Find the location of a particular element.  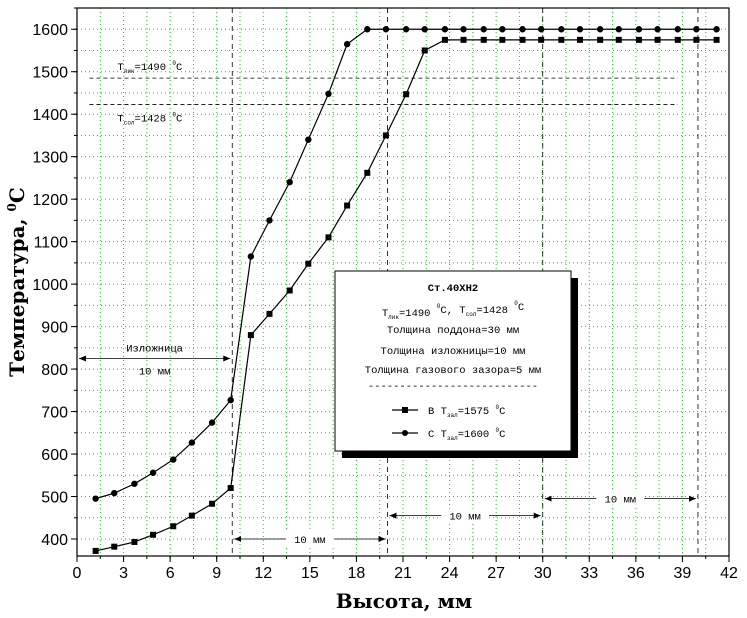

y-tick-label: 600 is located at coordinates (54, 455).